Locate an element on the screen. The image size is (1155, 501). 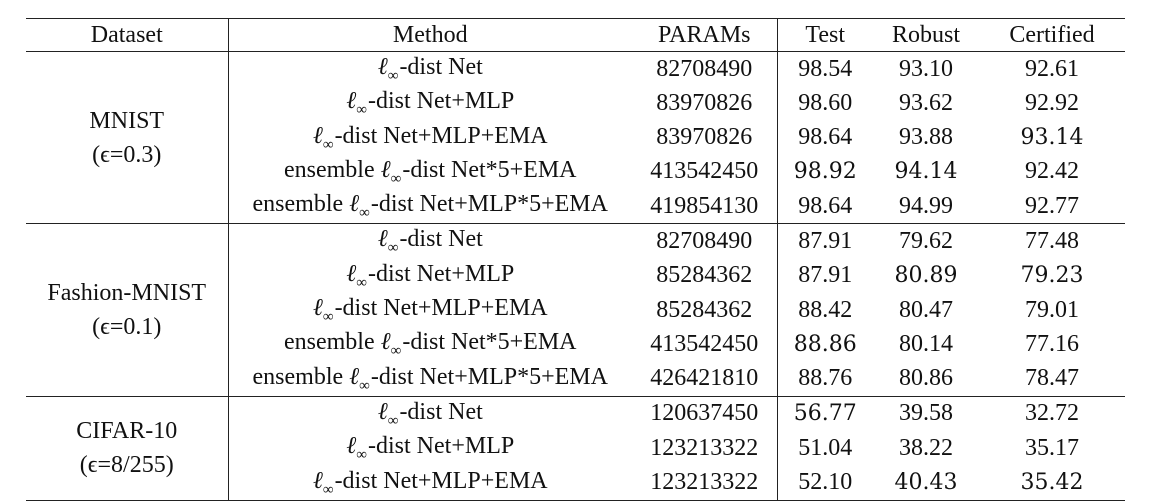
params-cell: 82708490 is located at coordinates (705, 69).